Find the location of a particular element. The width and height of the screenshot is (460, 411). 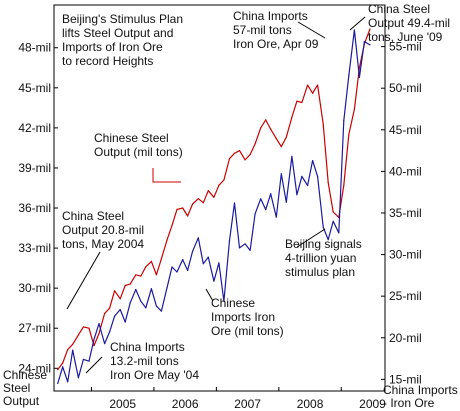

x-axis: 2005 2006 2007 2008 2009 is located at coordinates (238, 399).